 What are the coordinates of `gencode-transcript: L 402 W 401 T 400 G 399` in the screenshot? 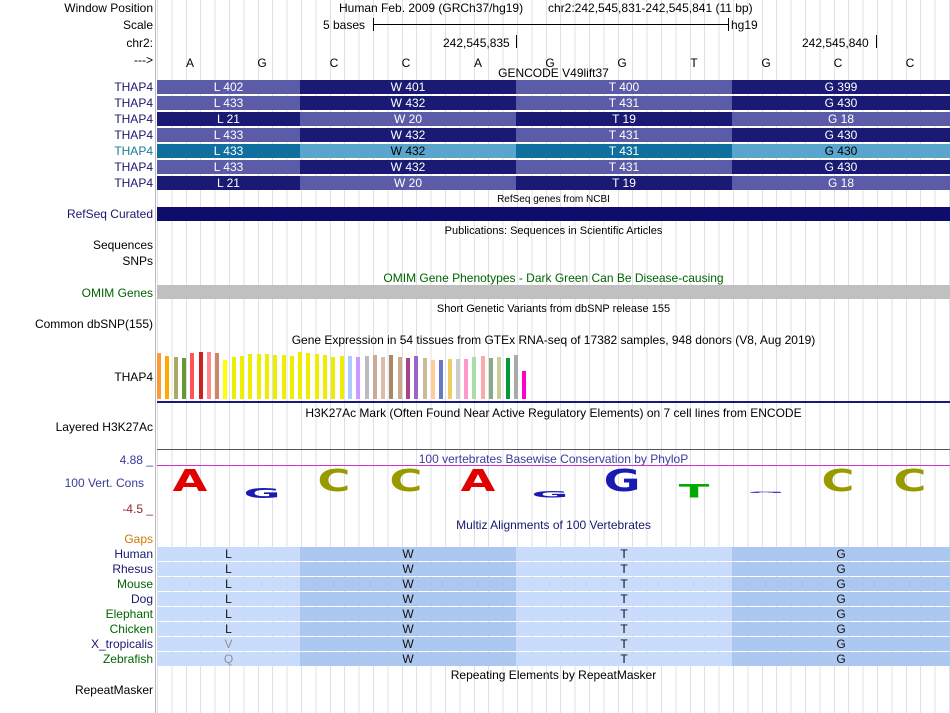 It's located at (553, 87).